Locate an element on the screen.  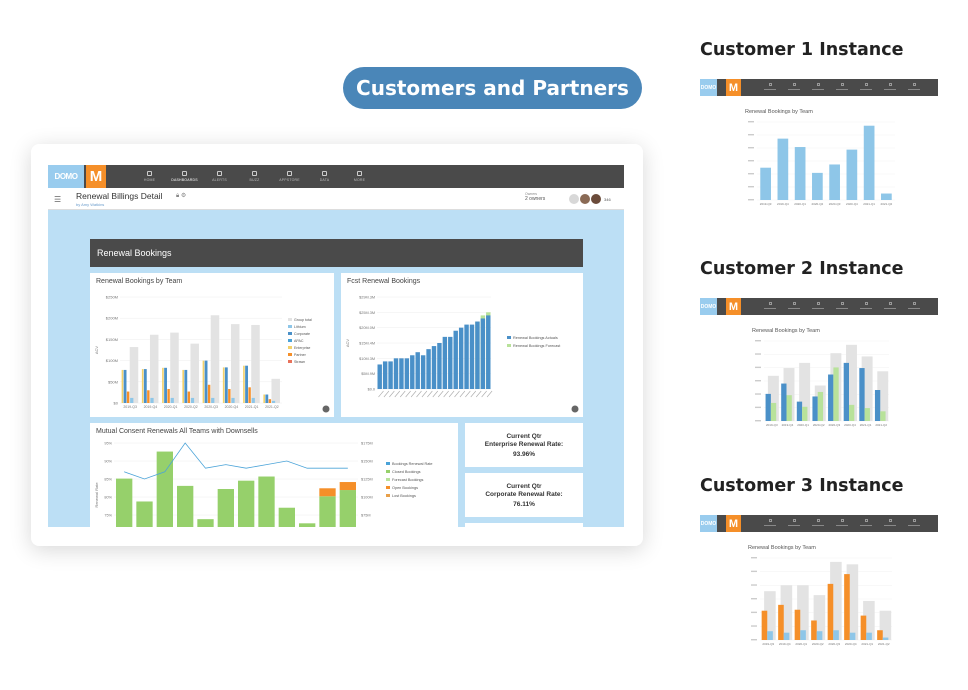
stat-line2: Enterprise Renewal Rate: is located at coordinates (524, 444).